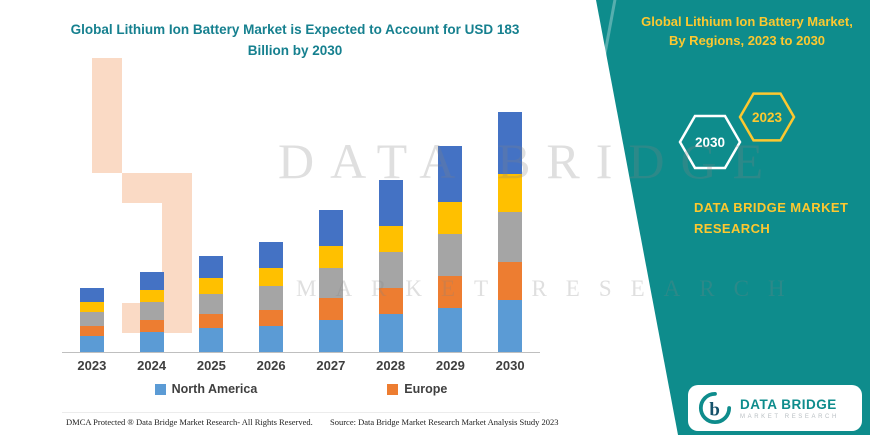  I want to click on bar-2029, so click(451, 249).